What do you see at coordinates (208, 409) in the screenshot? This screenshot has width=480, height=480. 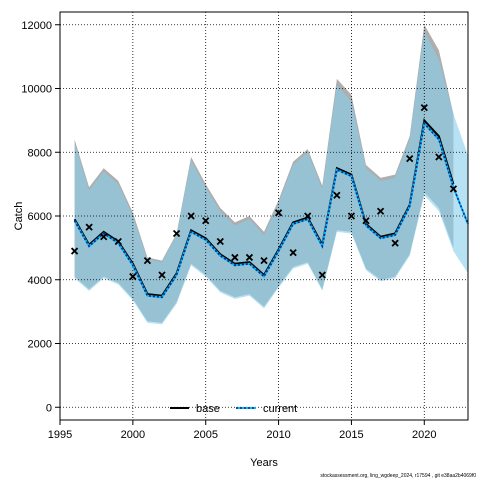 I see `legend-label-base: base` at bounding box center [208, 409].